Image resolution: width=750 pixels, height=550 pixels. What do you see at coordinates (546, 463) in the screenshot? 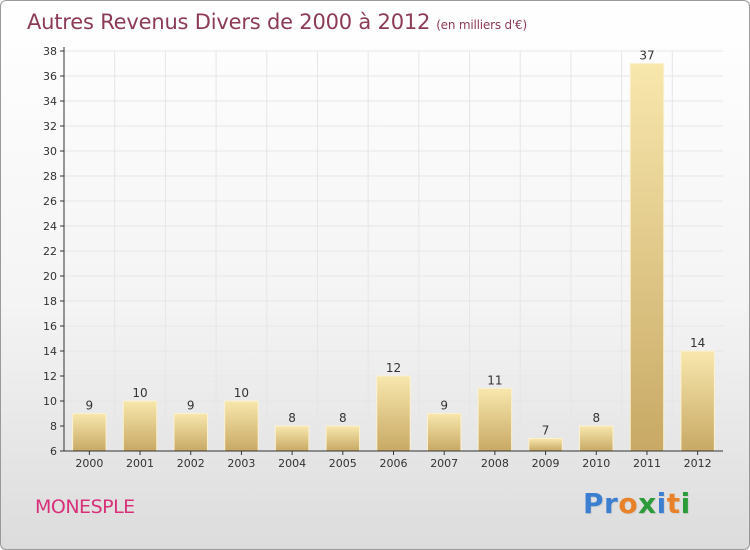
I see `x-tick-label: 2009` at bounding box center [546, 463].